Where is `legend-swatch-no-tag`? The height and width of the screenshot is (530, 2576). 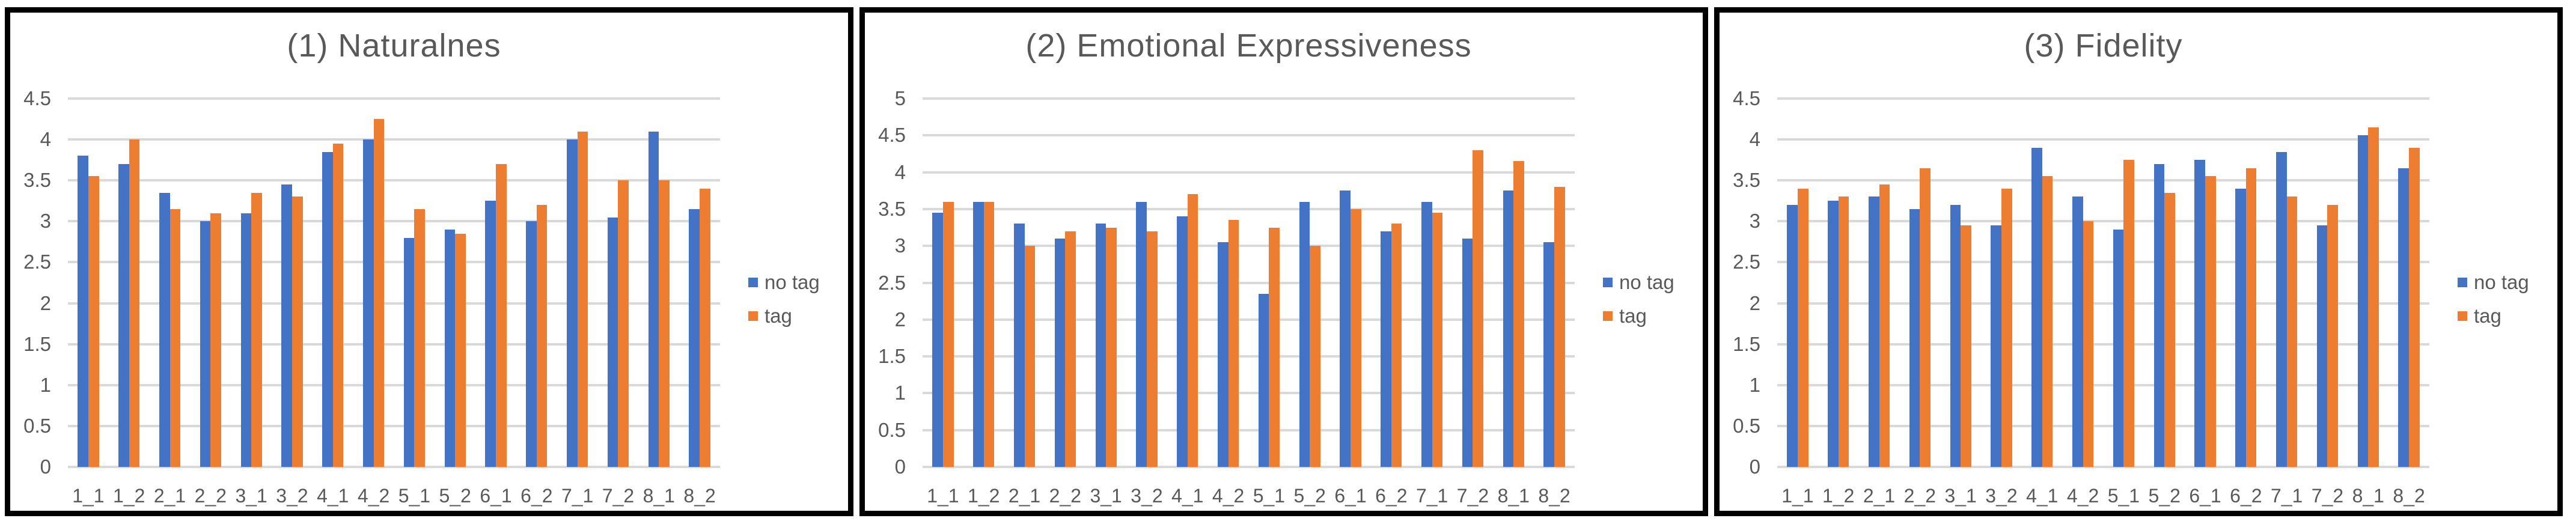
legend-swatch-no-tag is located at coordinates (2462, 283).